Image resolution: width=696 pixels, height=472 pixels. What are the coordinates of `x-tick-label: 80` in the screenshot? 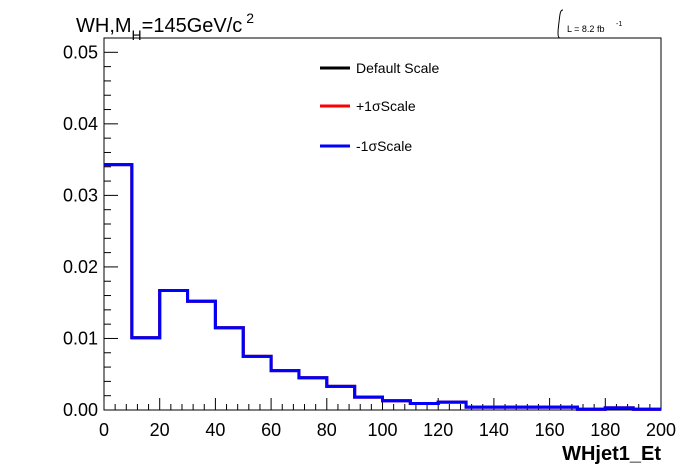 It's located at (327, 430).